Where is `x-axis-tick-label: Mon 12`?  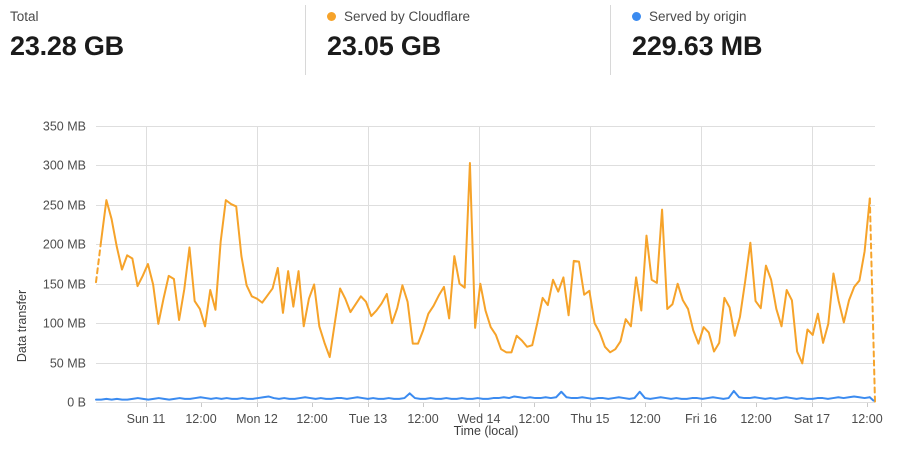
x-axis-tick-label: Mon 12 is located at coordinates (257, 419).